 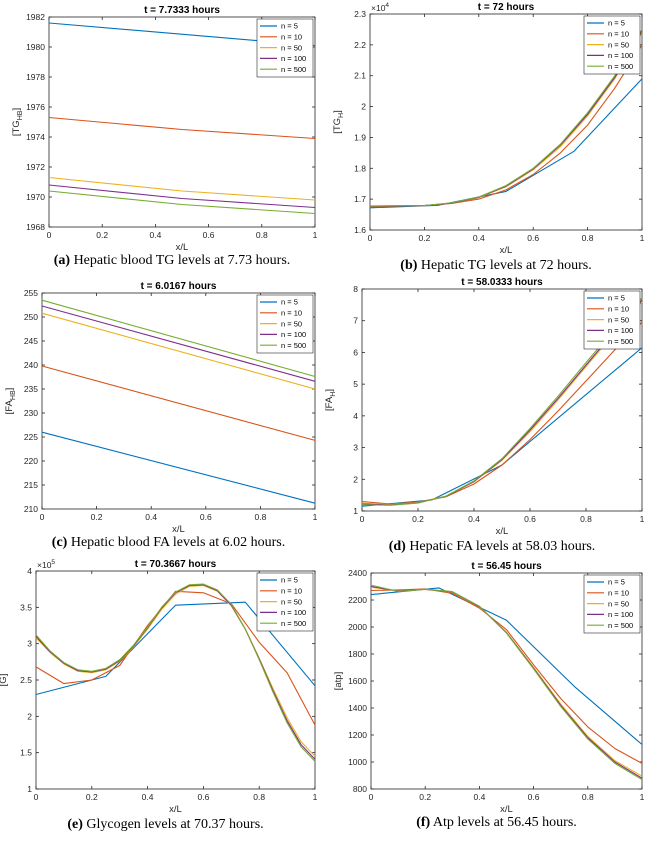 What do you see at coordinates (423, 822) in the screenshot?
I see `caption-label: (f)` at bounding box center [423, 822].